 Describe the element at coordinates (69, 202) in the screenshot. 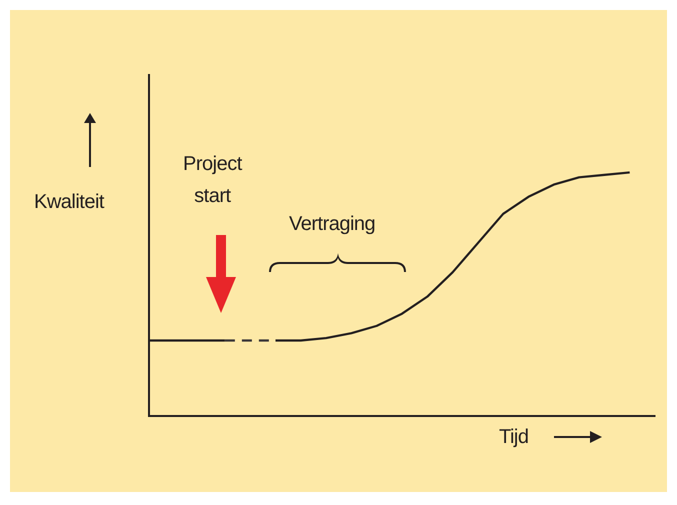

I see `y-axis-title: Kwaliteit` at that location.